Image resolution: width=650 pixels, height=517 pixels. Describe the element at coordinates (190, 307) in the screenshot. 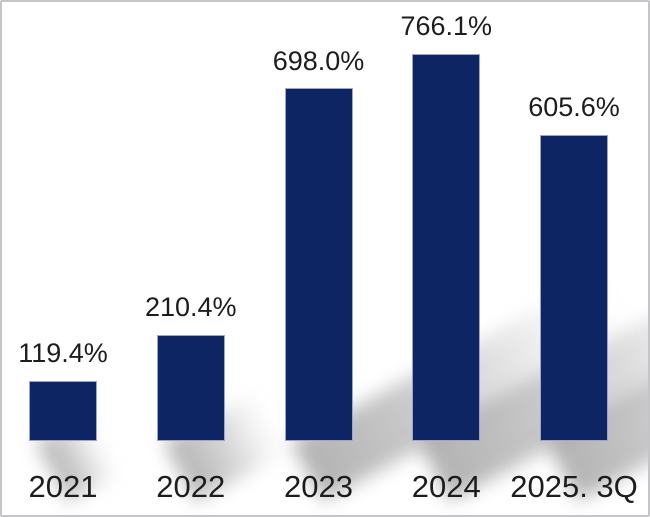

I see `value-label: 210.4%` at that location.